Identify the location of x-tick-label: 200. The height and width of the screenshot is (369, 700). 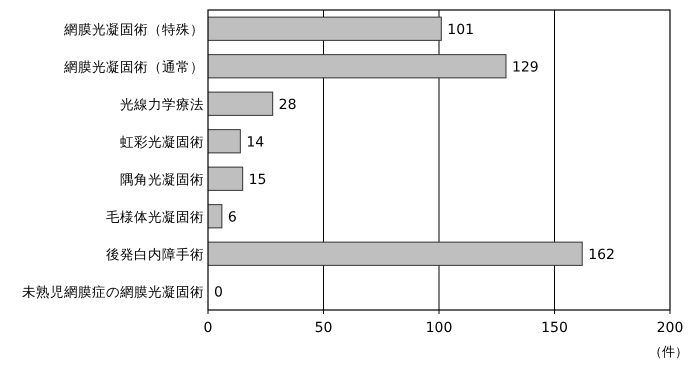
(670, 328).